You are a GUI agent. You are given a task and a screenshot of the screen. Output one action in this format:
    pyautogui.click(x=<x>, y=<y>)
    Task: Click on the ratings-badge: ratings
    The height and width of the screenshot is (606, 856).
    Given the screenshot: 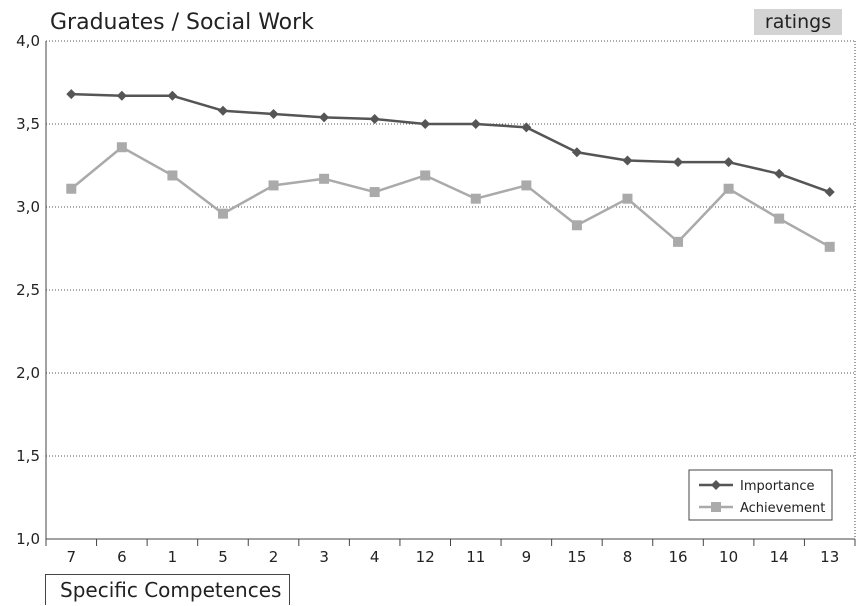 What is the action you would take?
    pyautogui.click(x=798, y=22)
    